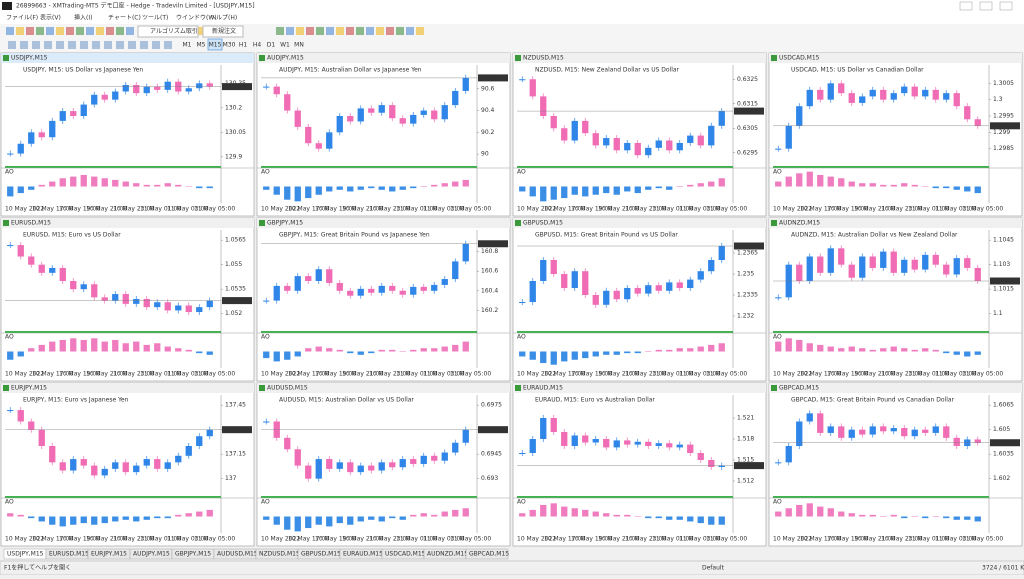  Describe the element at coordinates (29, 58) in the screenshot. I see `chart-title: USDJPY,M15` at that location.